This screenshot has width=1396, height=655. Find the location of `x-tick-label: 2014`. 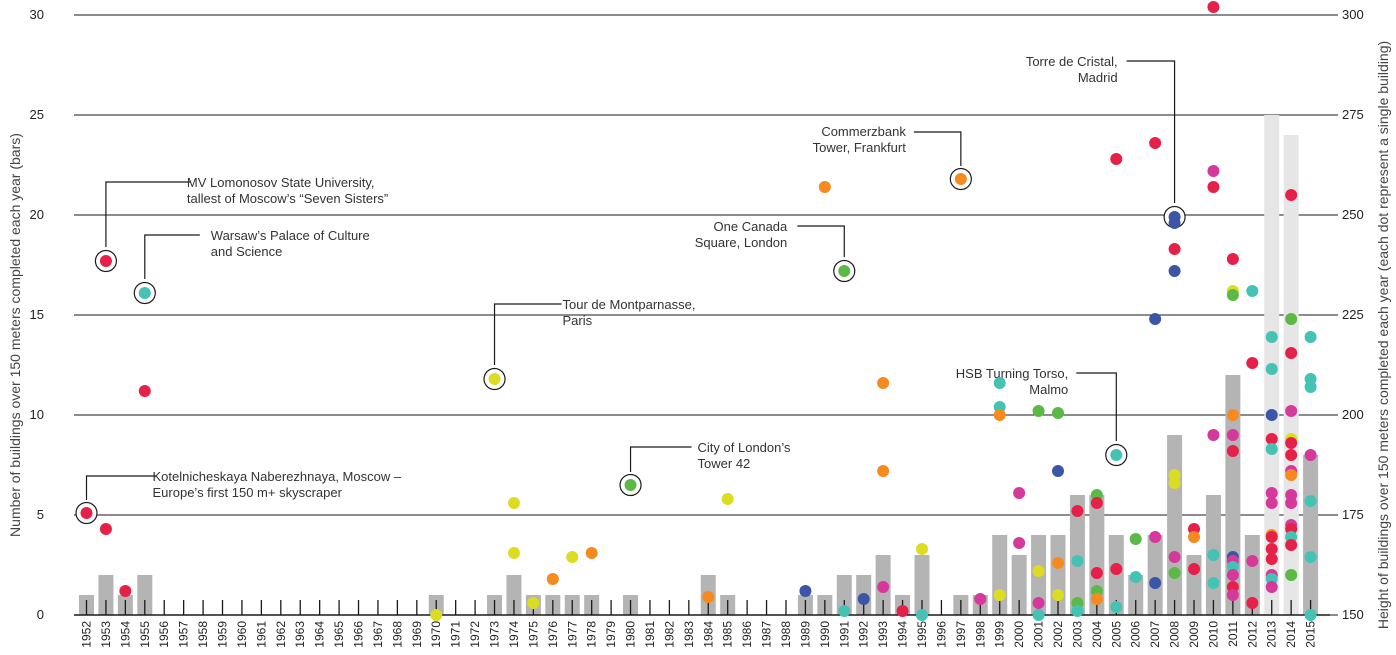

x-tick-label: 2014 is located at coordinates (1291, 634).